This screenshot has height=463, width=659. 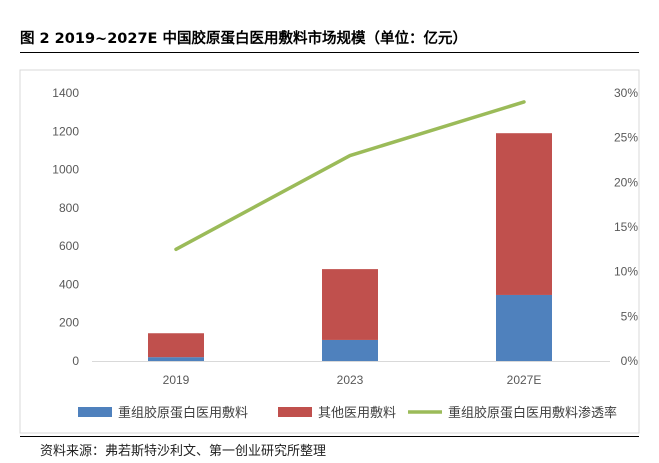 I want to click on left-tick-label: 200, so click(x=69, y=323).